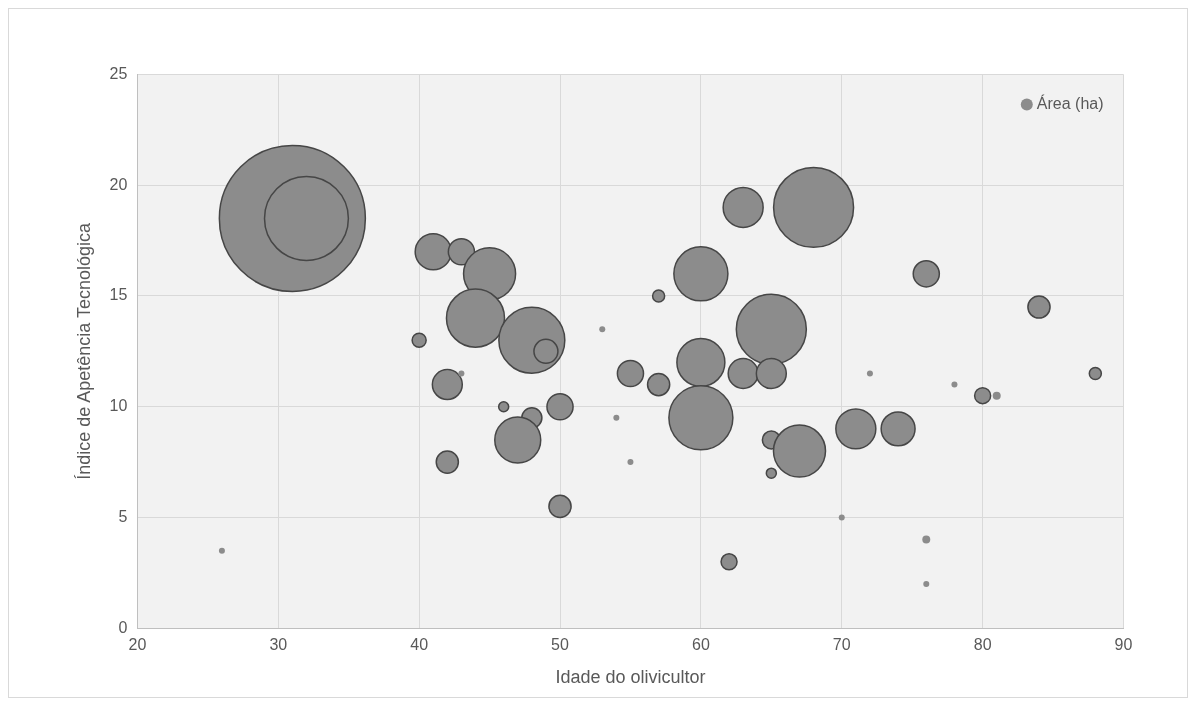  What do you see at coordinates (118, 295) in the screenshot?
I see `y-tick-label: 15` at bounding box center [118, 295].